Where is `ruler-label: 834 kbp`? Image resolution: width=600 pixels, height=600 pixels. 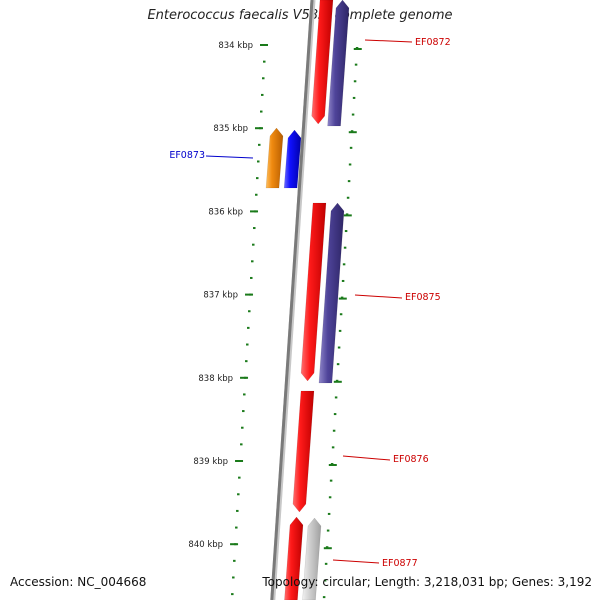 ruler-label: 834 kbp is located at coordinates (235, 46).